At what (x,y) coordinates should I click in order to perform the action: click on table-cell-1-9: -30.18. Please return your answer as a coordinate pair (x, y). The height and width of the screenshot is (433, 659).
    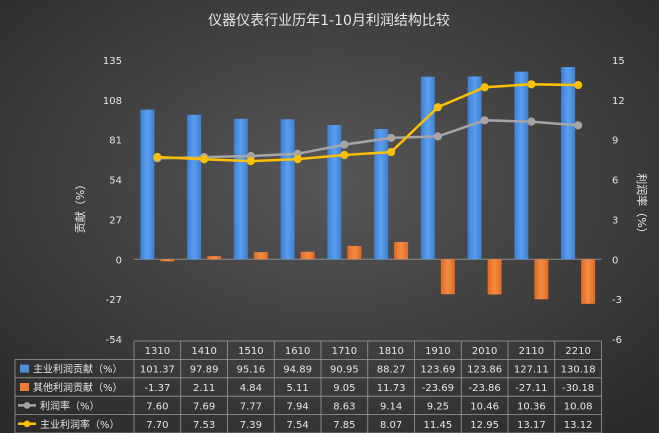
    Looking at the image, I should click on (578, 388).